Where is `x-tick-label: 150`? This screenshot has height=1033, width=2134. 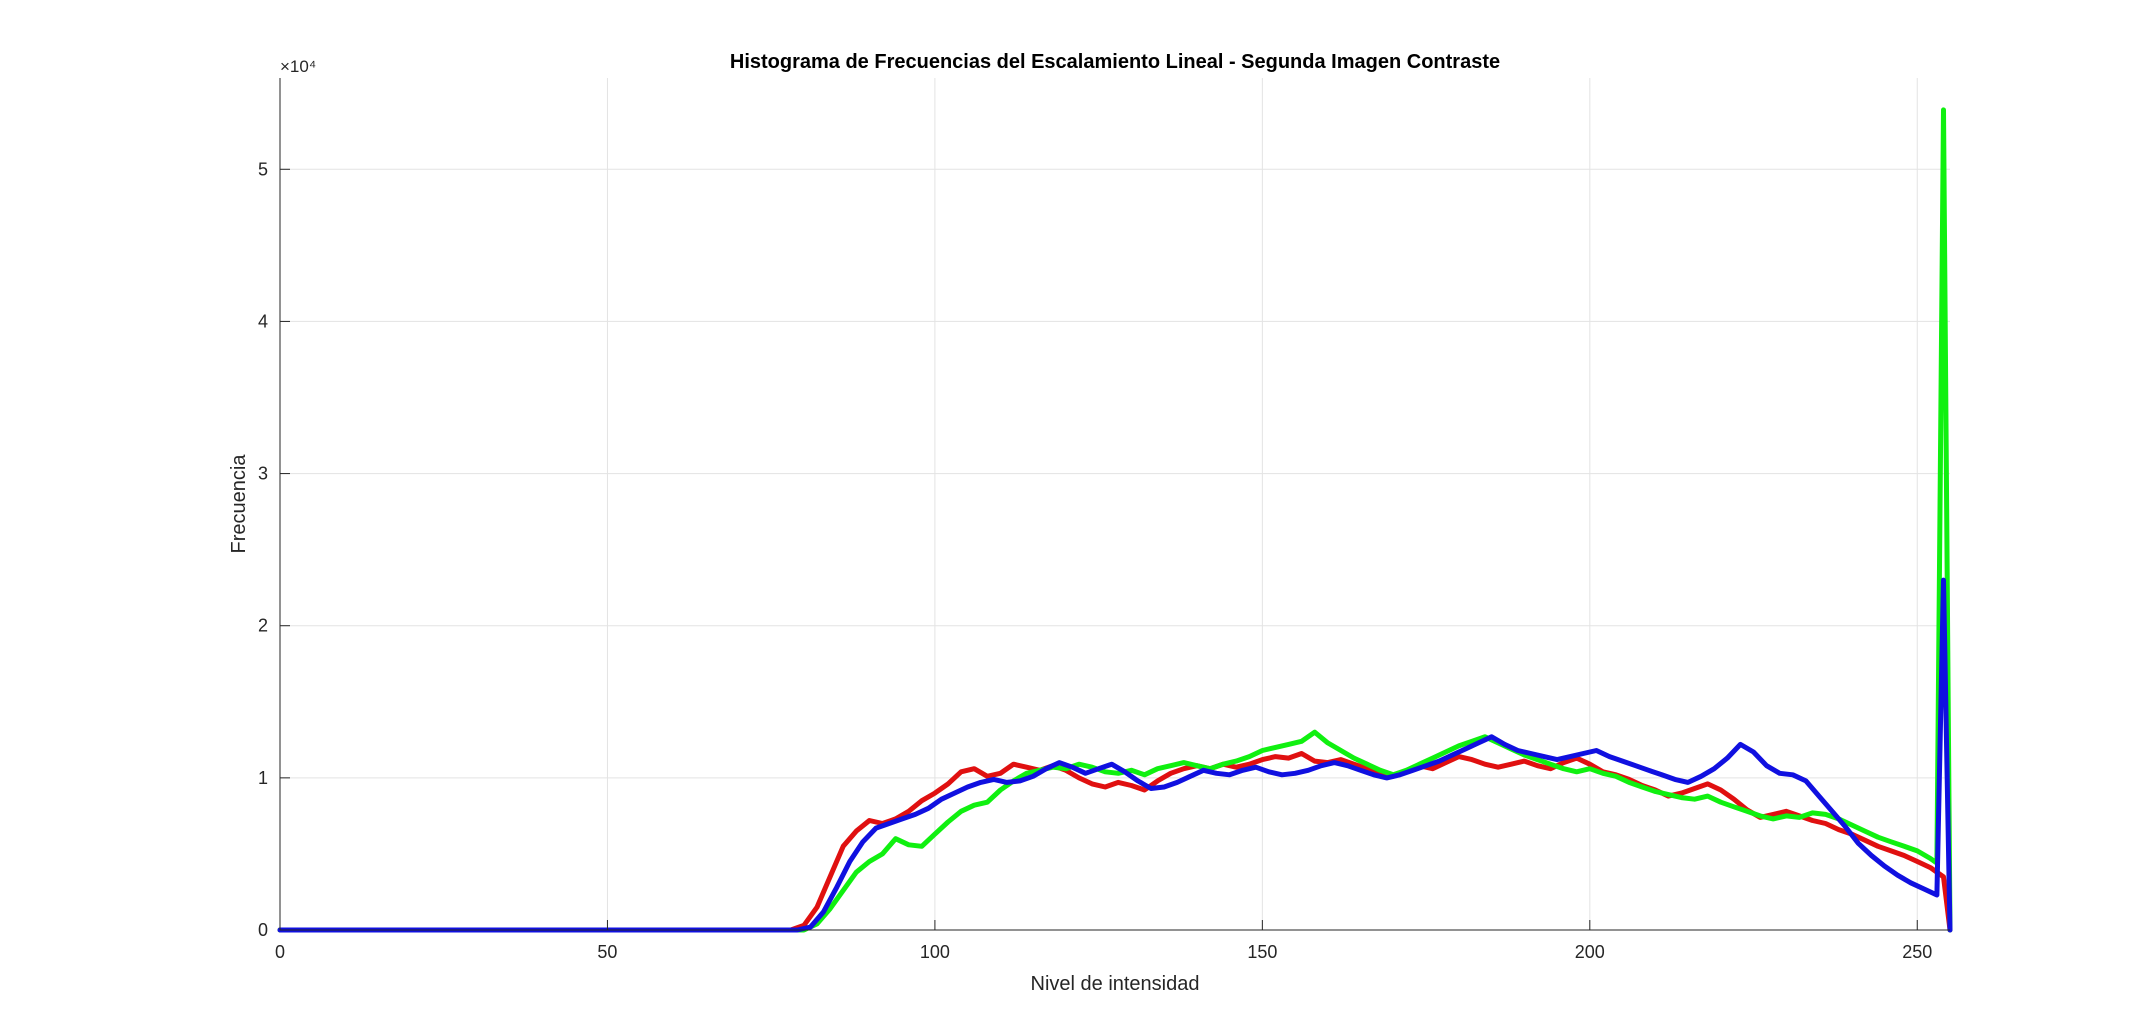
x-tick-label: 150 is located at coordinates (1262, 952).